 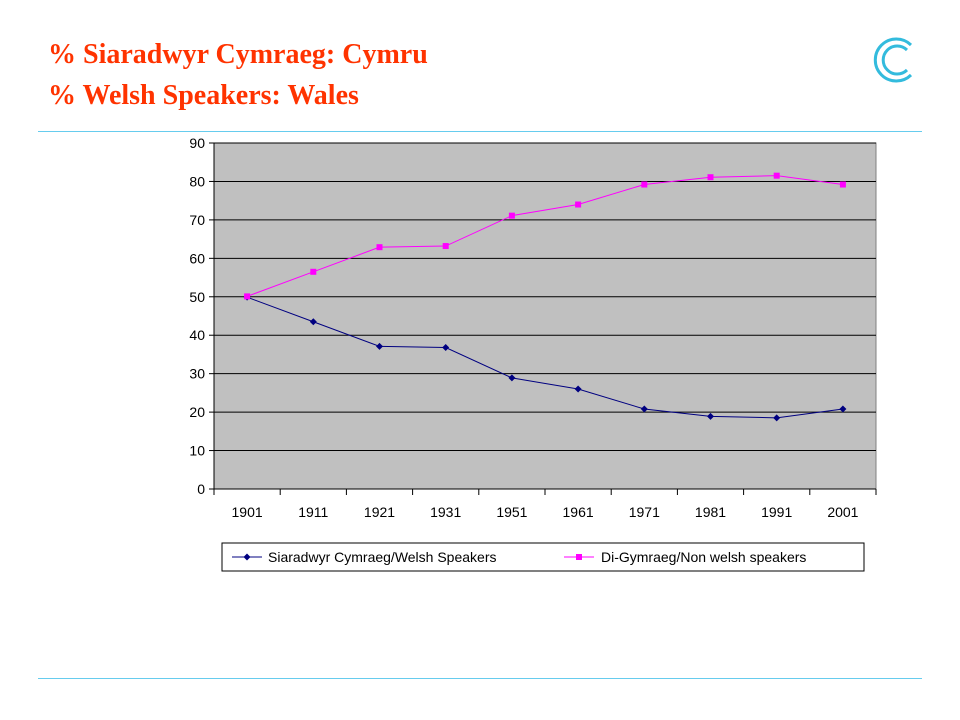 I want to click on y-tick-label: 90, so click(x=197, y=143).